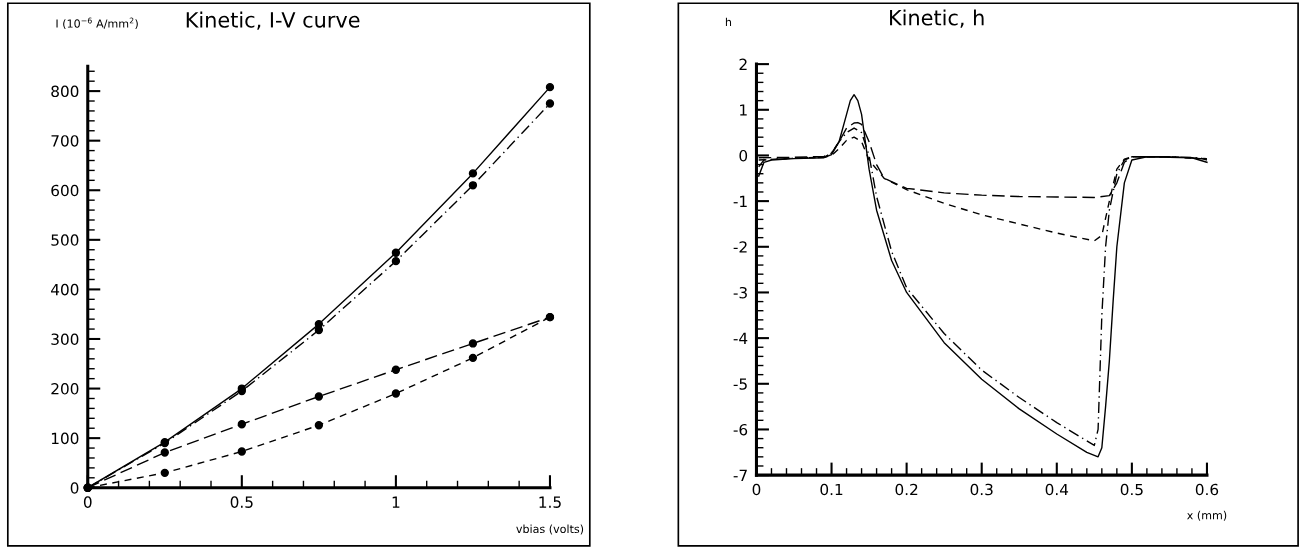 This screenshot has width=1302, height=548. What do you see at coordinates (740, 247) in the screenshot?
I see `y-tick-label: -2` at bounding box center [740, 247].